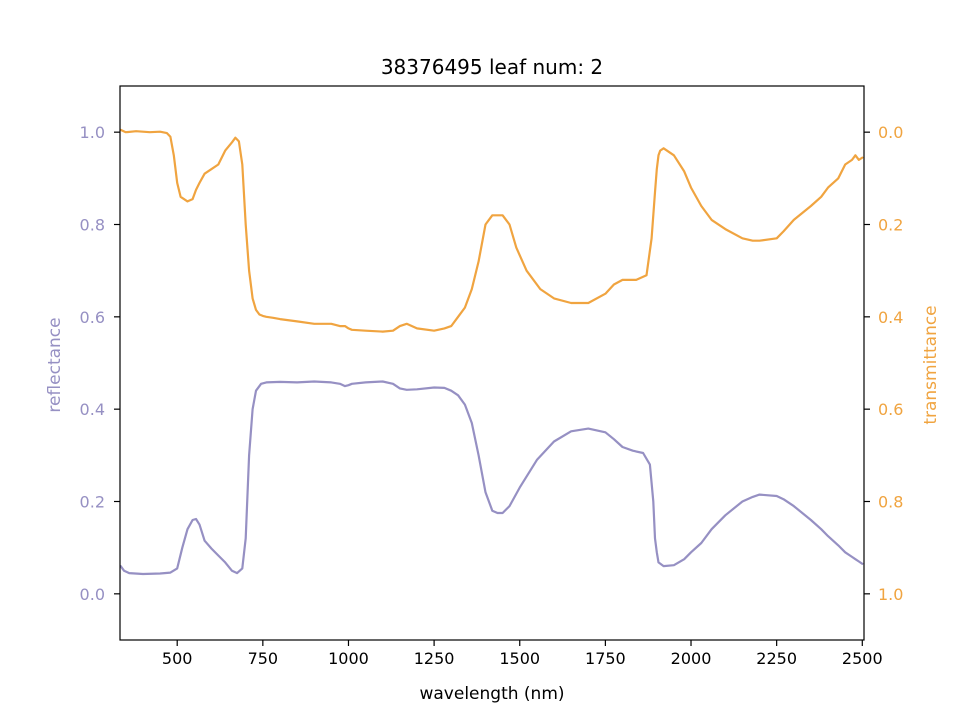  I want to click on x-tick-label: 1750, so click(605, 658).